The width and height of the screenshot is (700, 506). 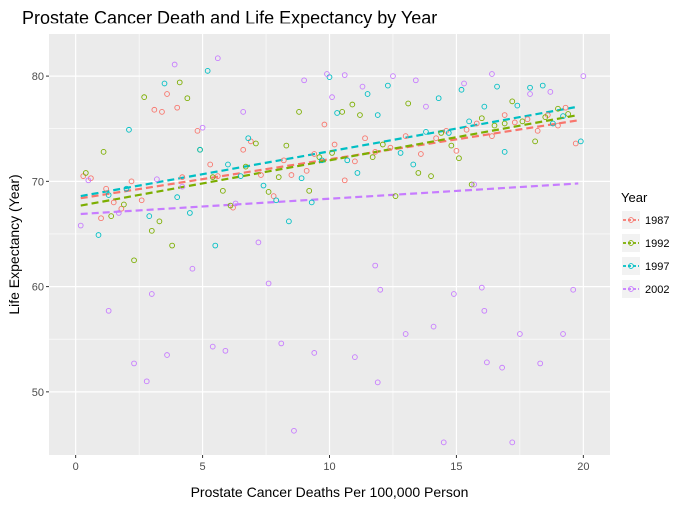 I want to click on y-tick-label: 50, so click(x=38, y=393).